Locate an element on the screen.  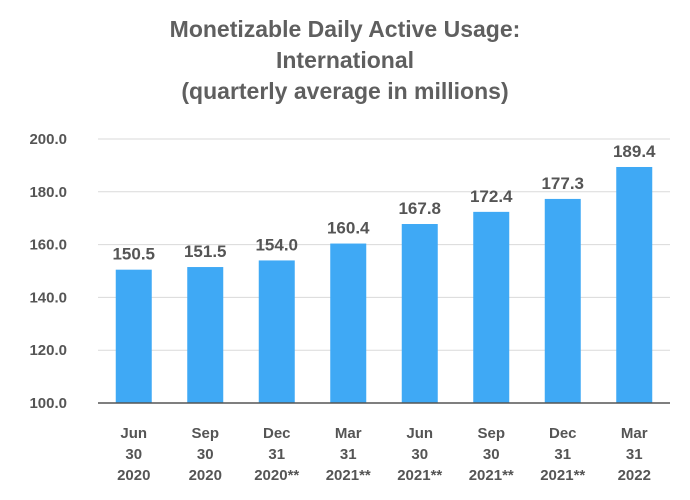
y-tick-label: 160.0 is located at coordinates (48, 245).